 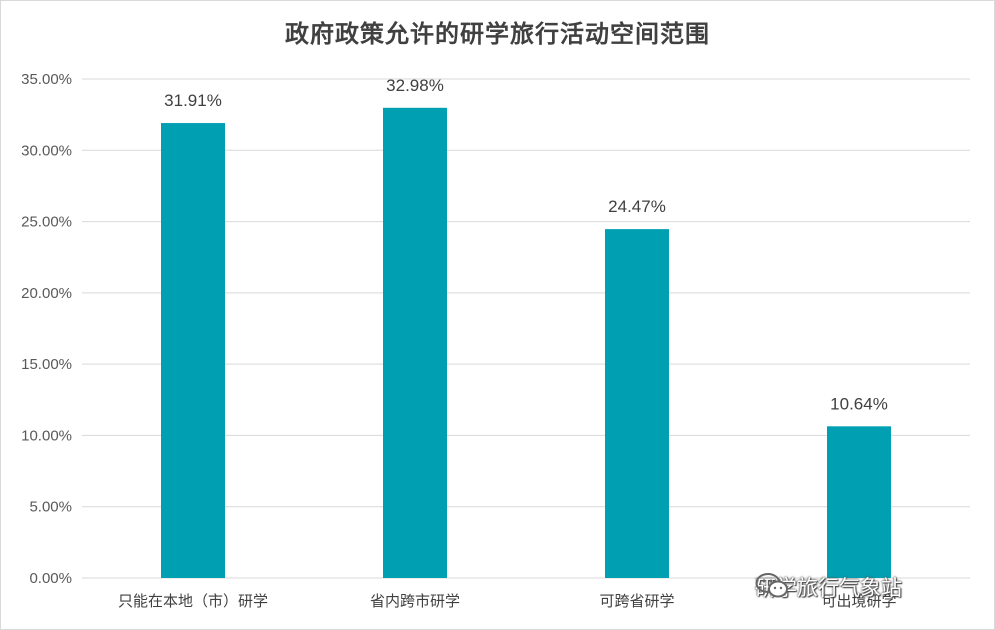 I want to click on chart-title: 政府政策允许的研学旅行活动空间范围, so click(x=497, y=34).